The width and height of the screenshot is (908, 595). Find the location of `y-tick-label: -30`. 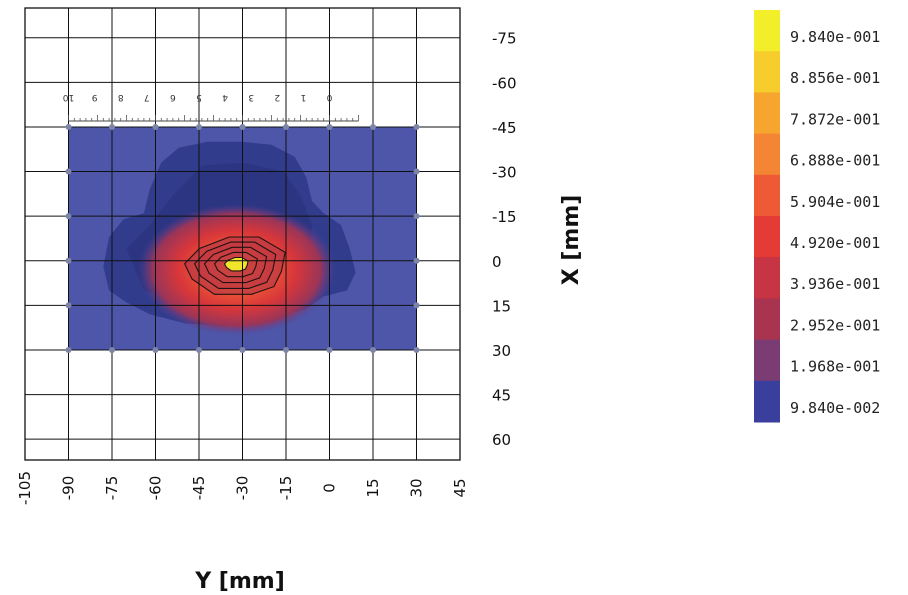

y-tick-label: -30 is located at coordinates (504, 173).